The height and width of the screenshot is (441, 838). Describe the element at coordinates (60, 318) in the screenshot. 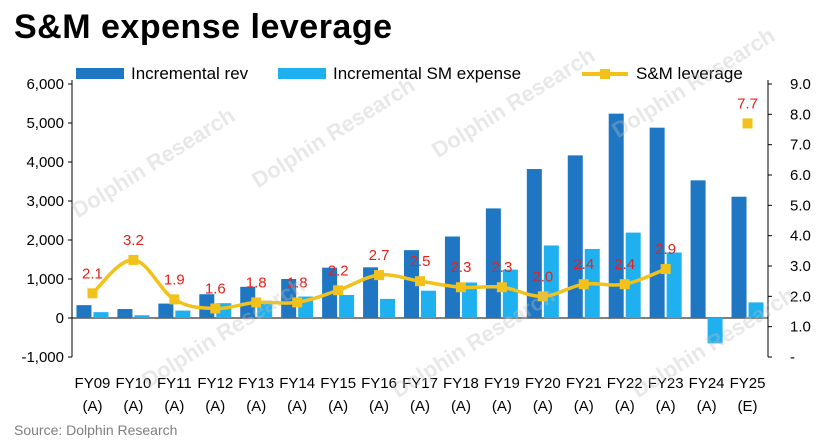

I see `left-tick-label: 0` at that location.